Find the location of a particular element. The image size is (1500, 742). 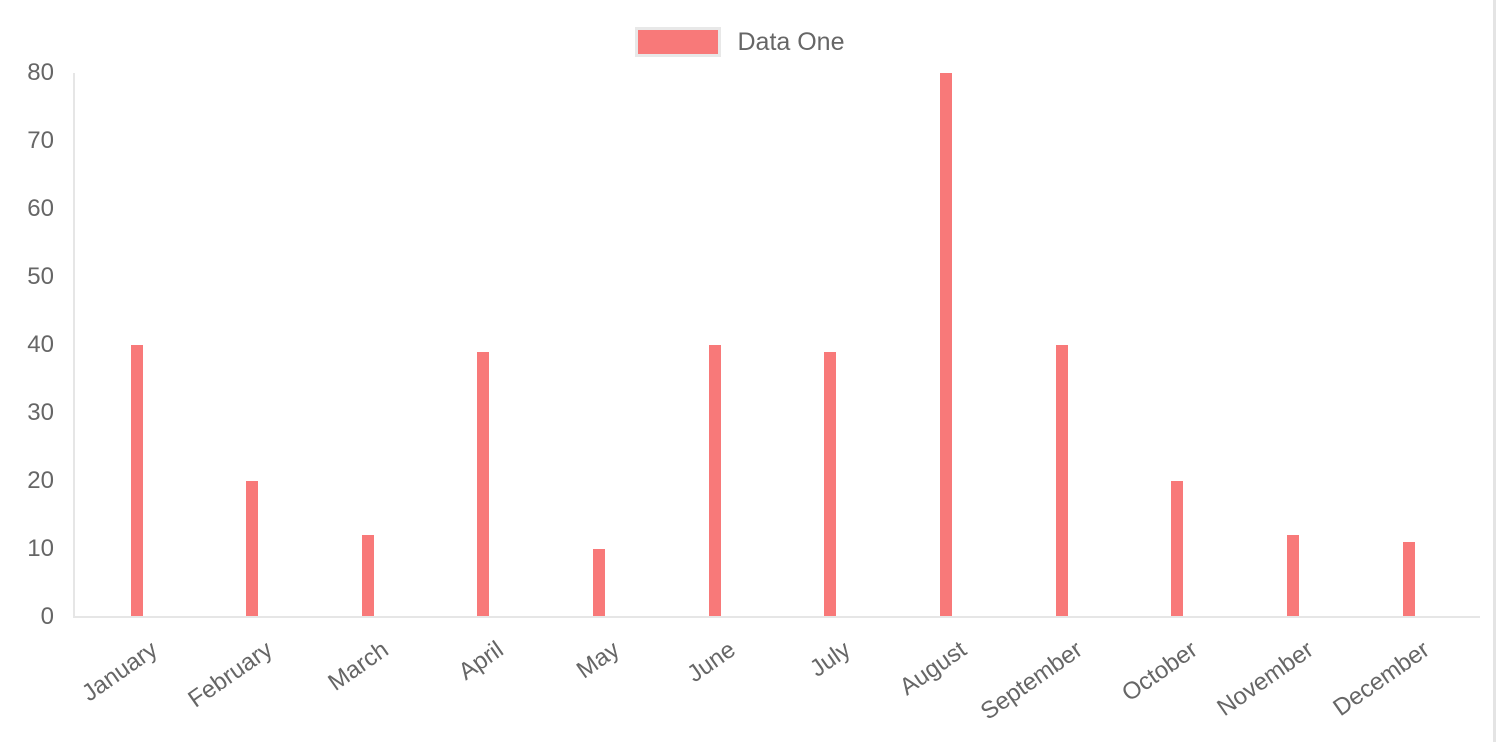

bar-january is located at coordinates (136, 481).